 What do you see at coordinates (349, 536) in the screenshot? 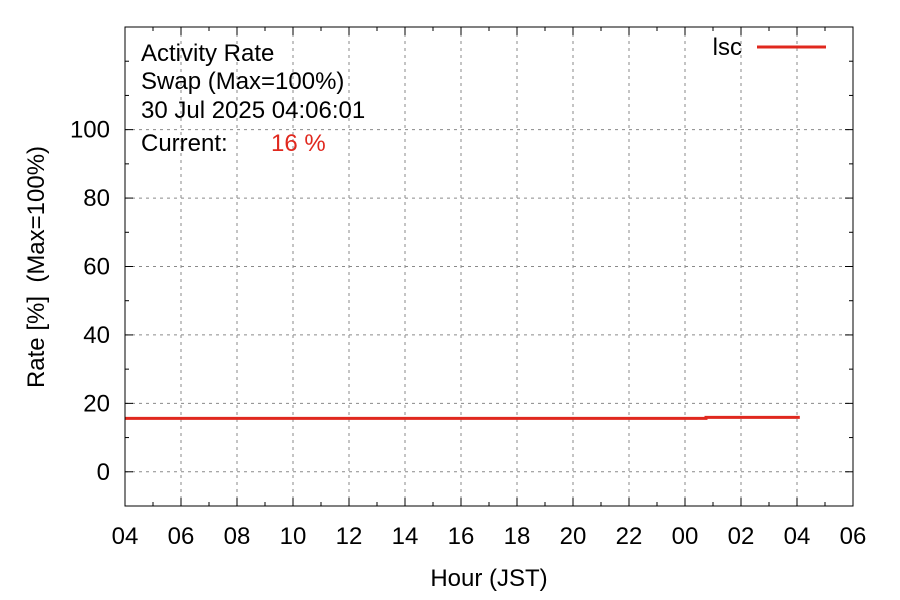
I see `x-tick-label: 12` at bounding box center [349, 536].